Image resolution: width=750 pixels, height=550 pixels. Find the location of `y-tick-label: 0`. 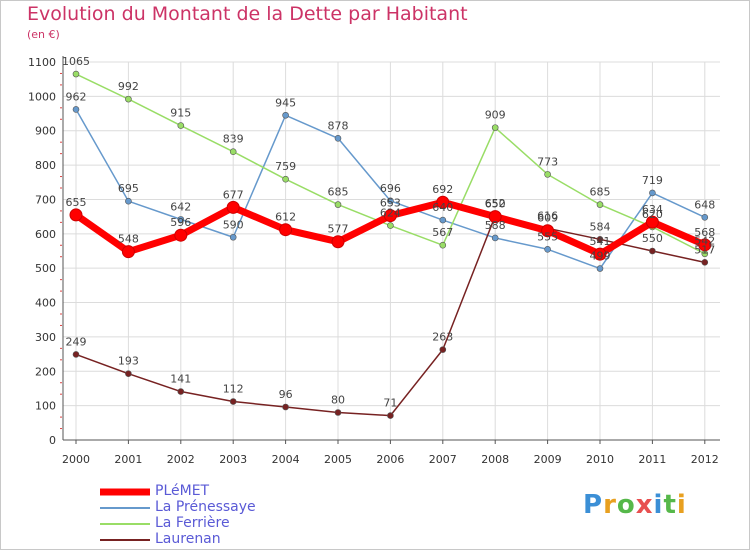

y-tick-label: 0 is located at coordinates (52, 440).